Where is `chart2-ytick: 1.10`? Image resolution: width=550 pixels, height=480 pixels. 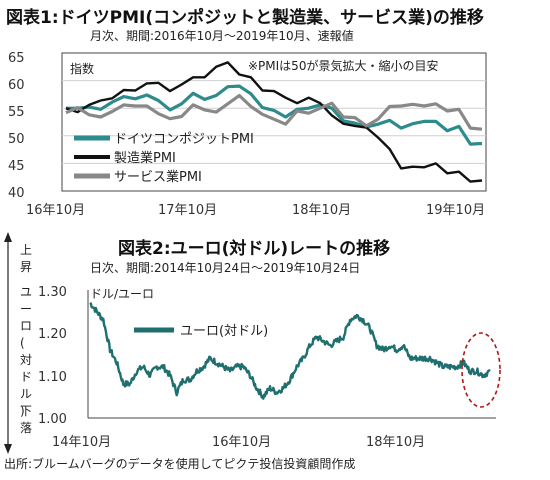 chart2-ytick: 1.10 is located at coordinates (52, 377).